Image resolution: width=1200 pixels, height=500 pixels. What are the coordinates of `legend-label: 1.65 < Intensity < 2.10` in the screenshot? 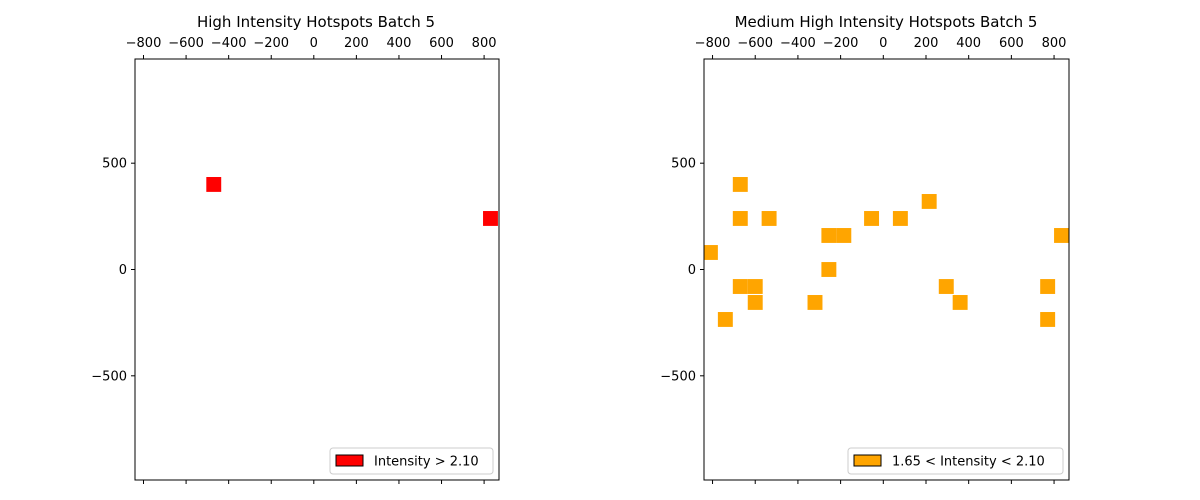 It's located at (968, 462).